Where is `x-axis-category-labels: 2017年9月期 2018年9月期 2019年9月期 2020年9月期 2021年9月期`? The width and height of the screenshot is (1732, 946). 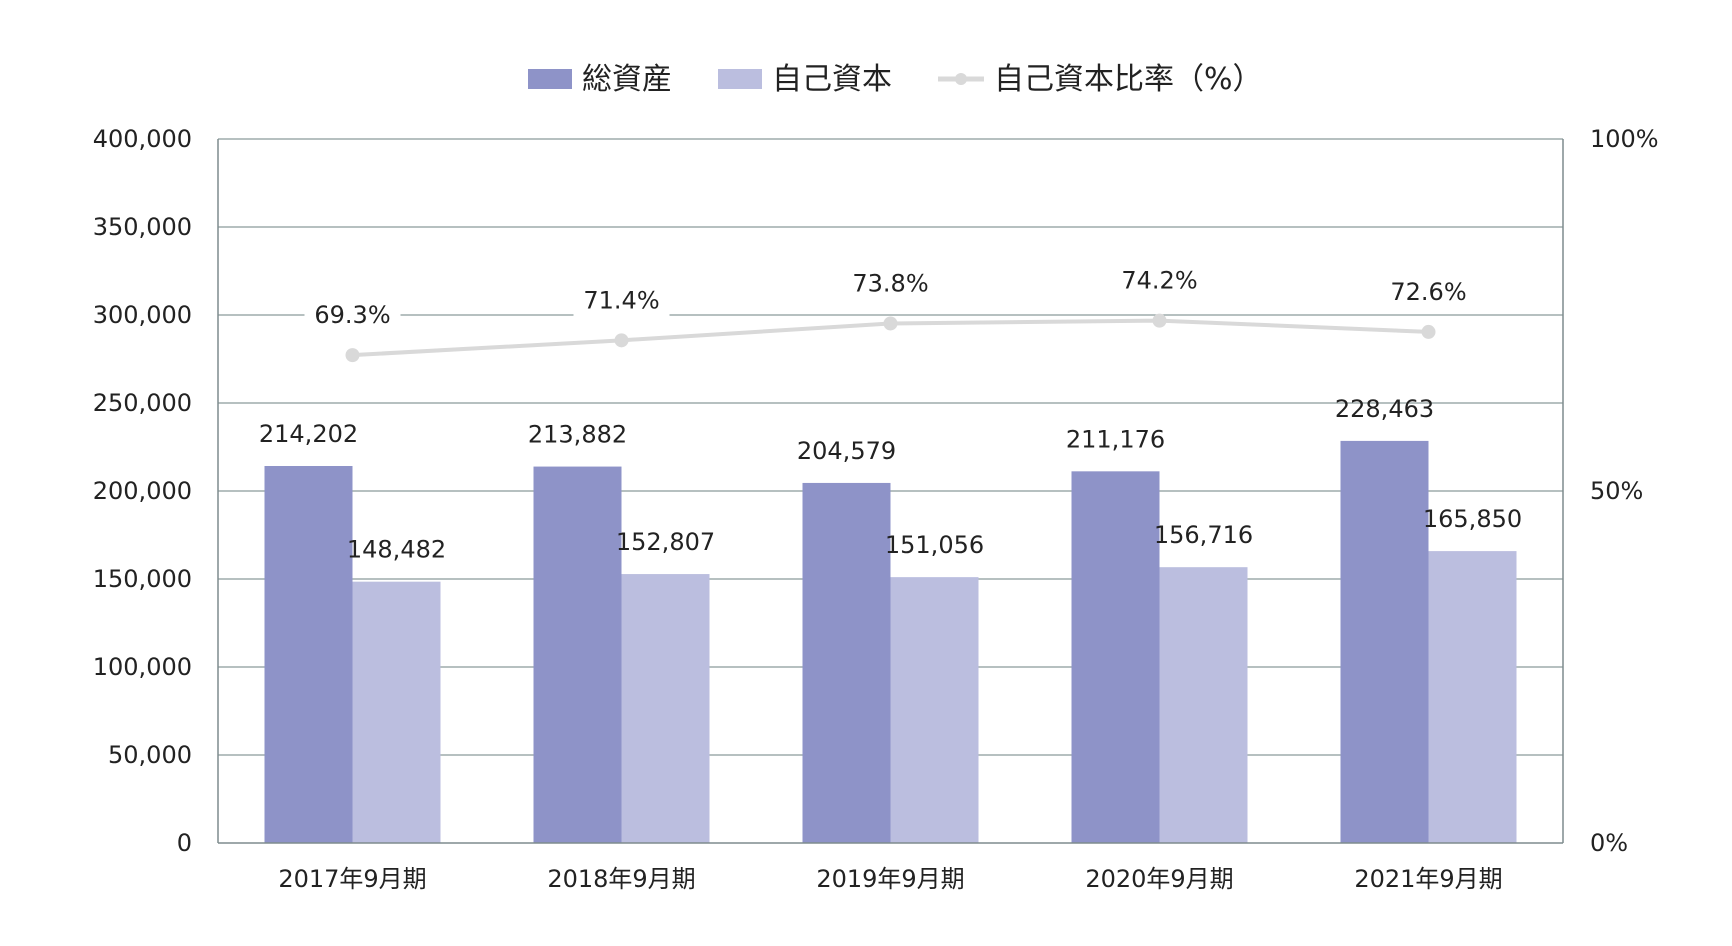
x-axis-category-labels: 2017年9月期 2018年9月期 2019年9月期 2020年9月期 2021年9月期 is located at coordinates (890, 879).